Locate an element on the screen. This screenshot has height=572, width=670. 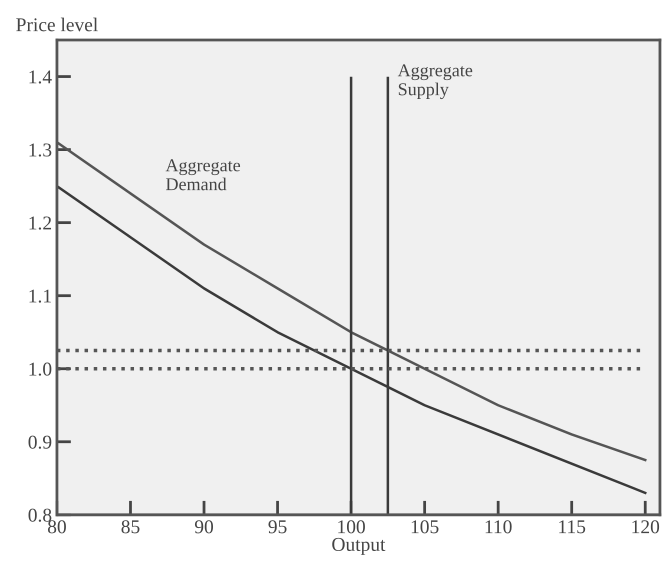
y-tick-label: 1.3 is located at coordinates (40, 150).